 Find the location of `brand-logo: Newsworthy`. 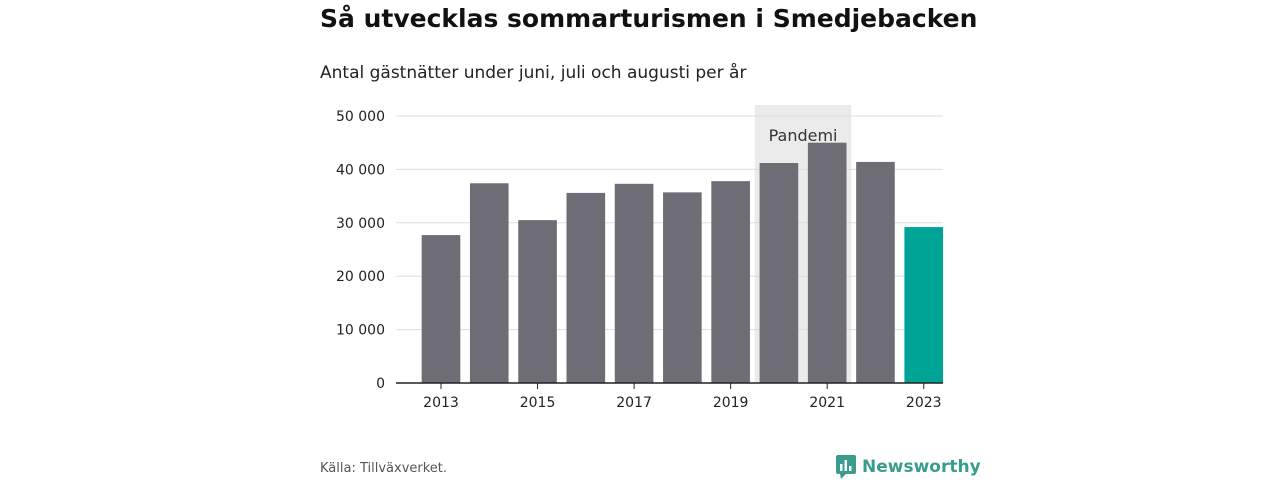

brand-logo: Newsworthy is located at coordinates (908, 467).